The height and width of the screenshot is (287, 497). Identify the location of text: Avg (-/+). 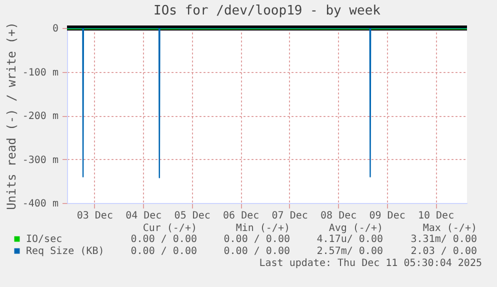
(355, 228).